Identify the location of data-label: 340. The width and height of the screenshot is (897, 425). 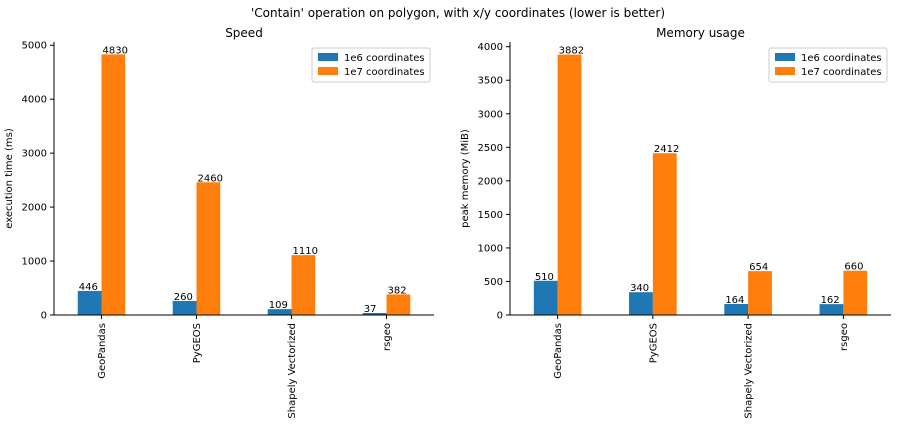
(639, 288).